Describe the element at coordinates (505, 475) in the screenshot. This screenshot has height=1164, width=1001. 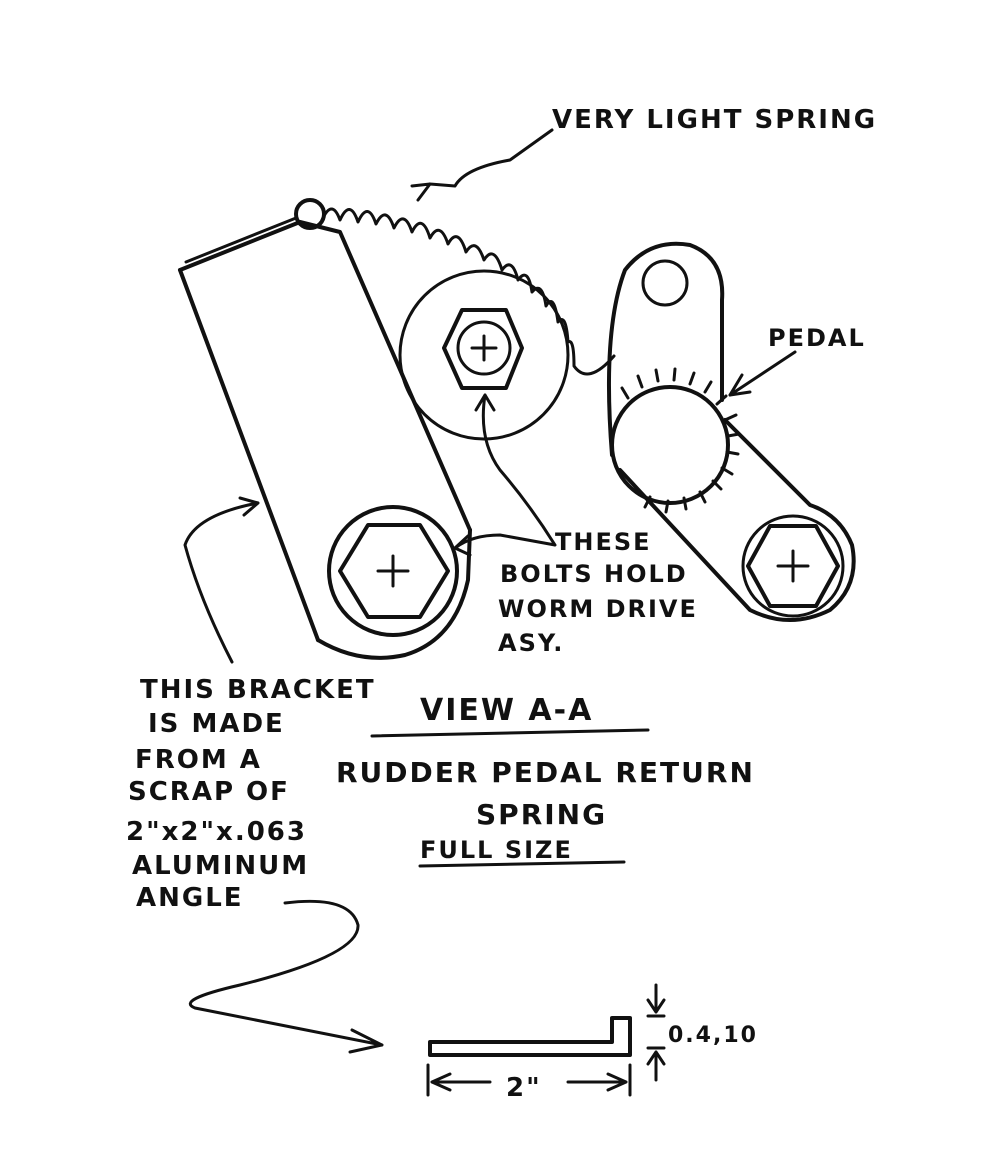
I see `bolts-leader` at that location.